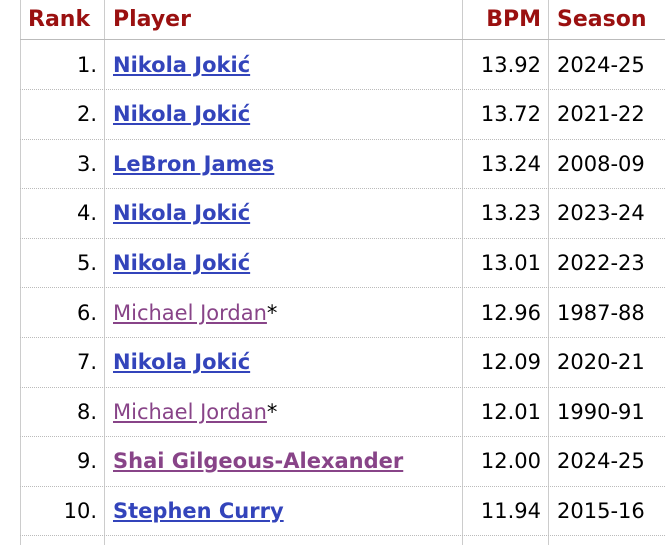 The image size is (665, 545). What do you see at coordinates (198, 510) in the screenshot?
I see `player-link: Stephen Curry` at bounding box center [198, 510].